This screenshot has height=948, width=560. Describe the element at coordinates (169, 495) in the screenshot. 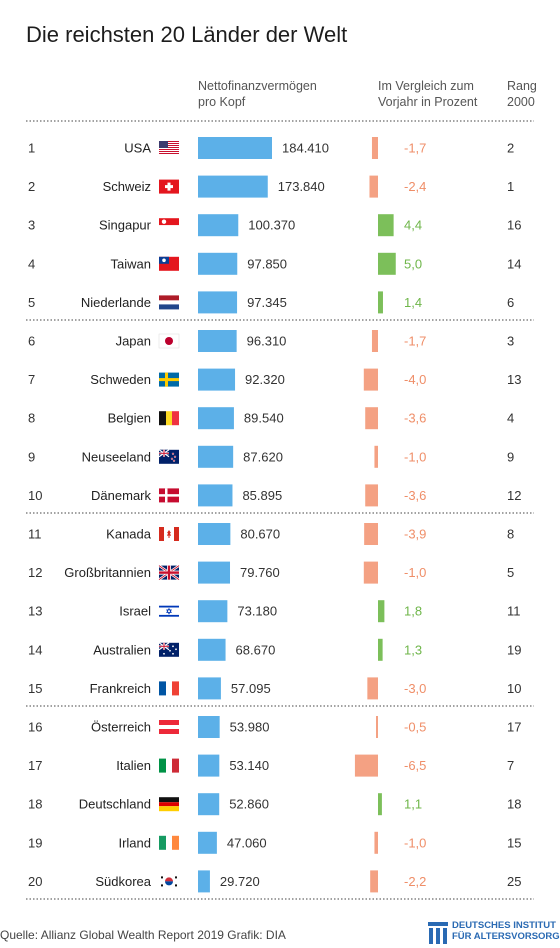

I see `dk-flag-icon` at that location.